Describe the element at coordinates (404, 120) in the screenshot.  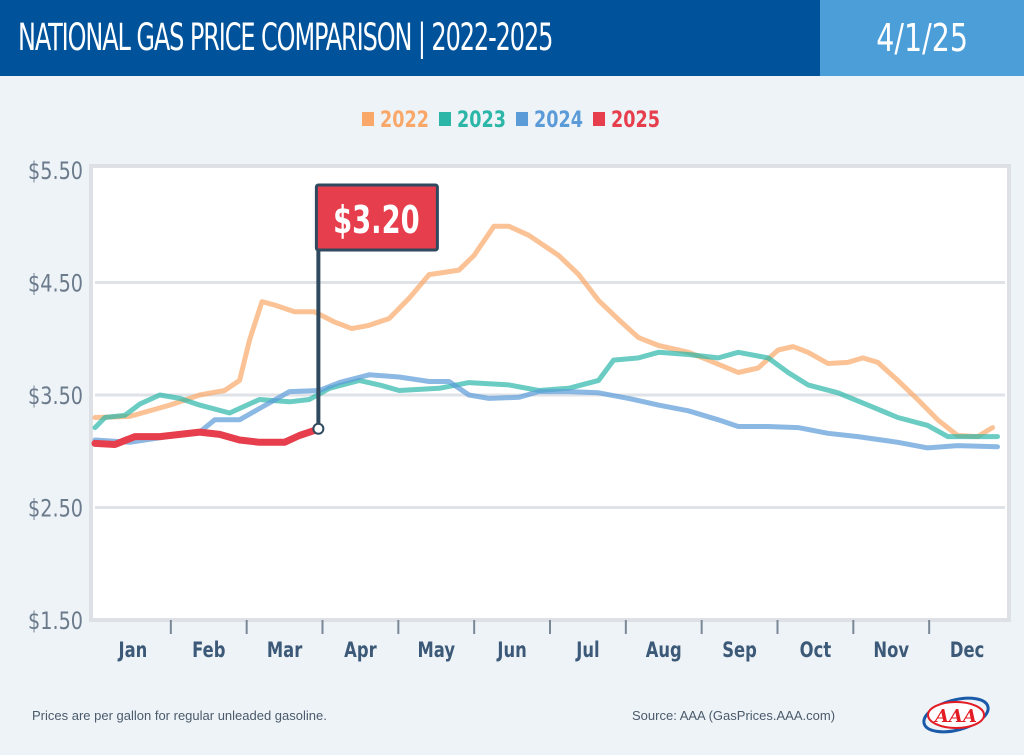
I see `legend-label: 2022` at that location.